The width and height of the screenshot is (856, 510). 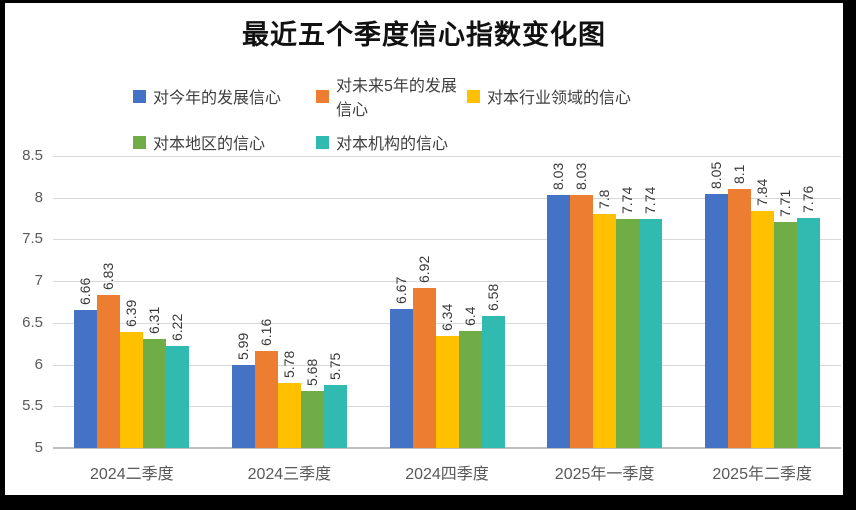 What do you see at coordinates (424, 35) in the screenshot?
I see `chart-title: 最近五个季度信心指数变化图` at bounding box center [424, 35].